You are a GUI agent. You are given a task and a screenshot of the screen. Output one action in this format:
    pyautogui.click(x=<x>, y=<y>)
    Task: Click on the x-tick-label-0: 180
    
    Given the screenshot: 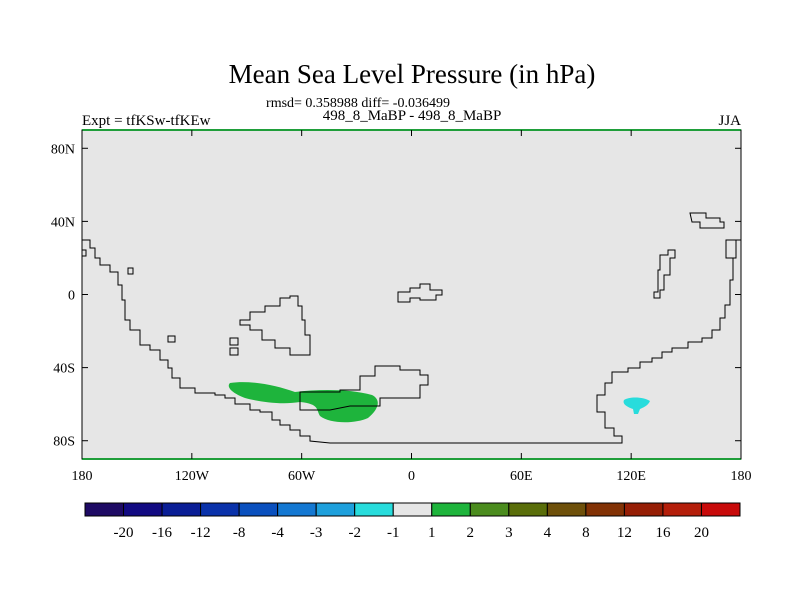 What is the action you would take?
    pyautogui.click(x=82, y=476)
    